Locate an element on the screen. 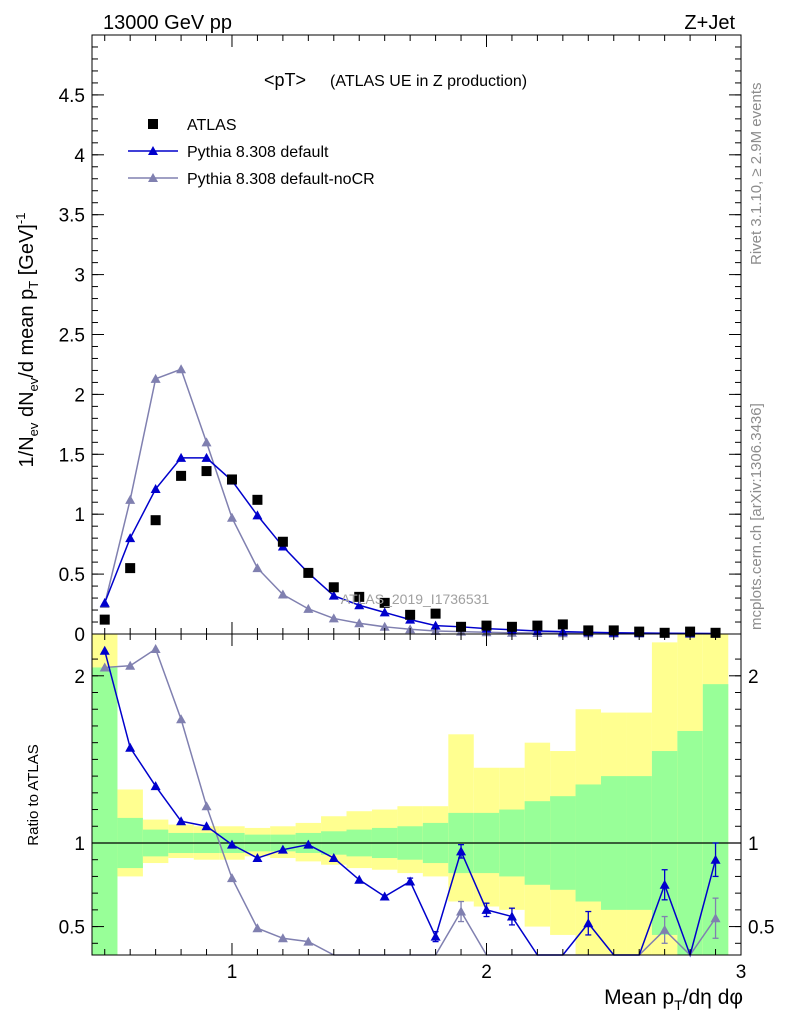 The width and height of the screenshot is (786, 1024). main-ytick-label: 2 is located at coordinates (79, 395).